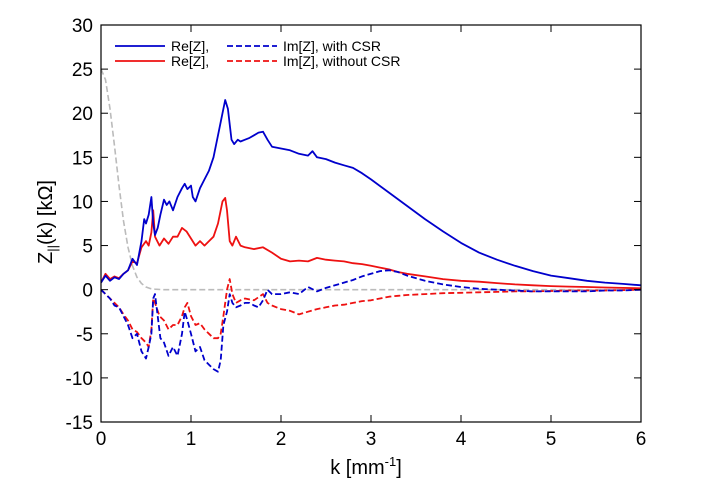  Describe the element at coordinates (82, 202) in the screenshot. I see `y-tick-label: 10` at that location.